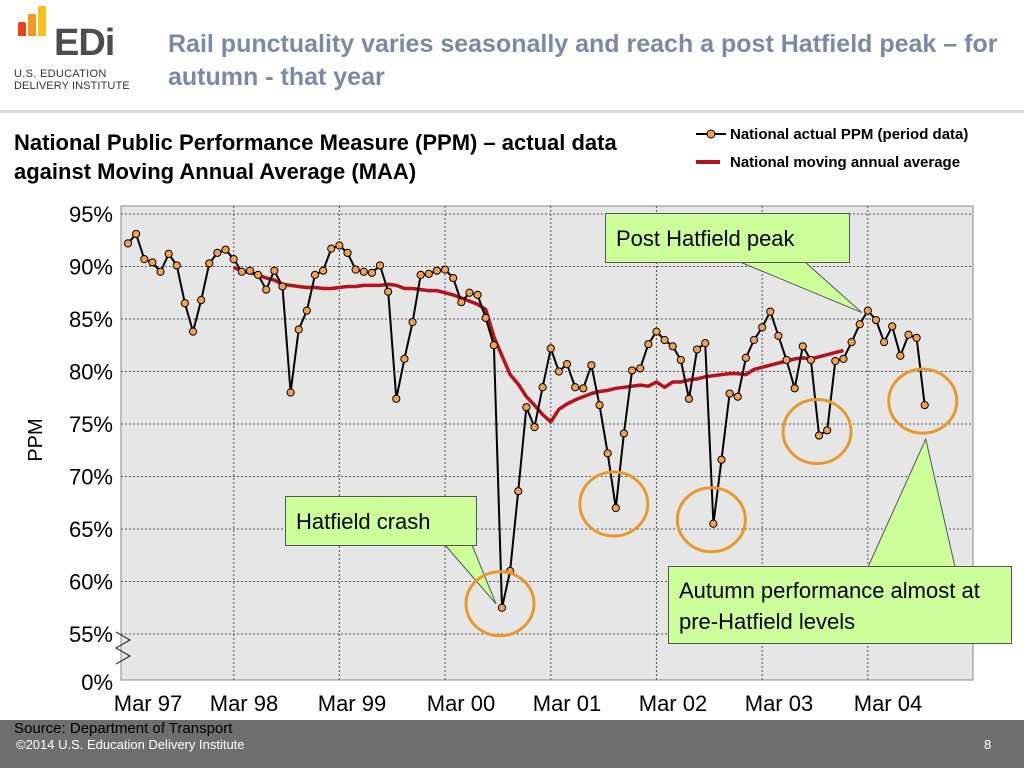  What do you see at coordinates (381, 521) in the screenshot?
I see `callout-hatfield-crash: Hatfield crash` at bounding box center [381, 521].